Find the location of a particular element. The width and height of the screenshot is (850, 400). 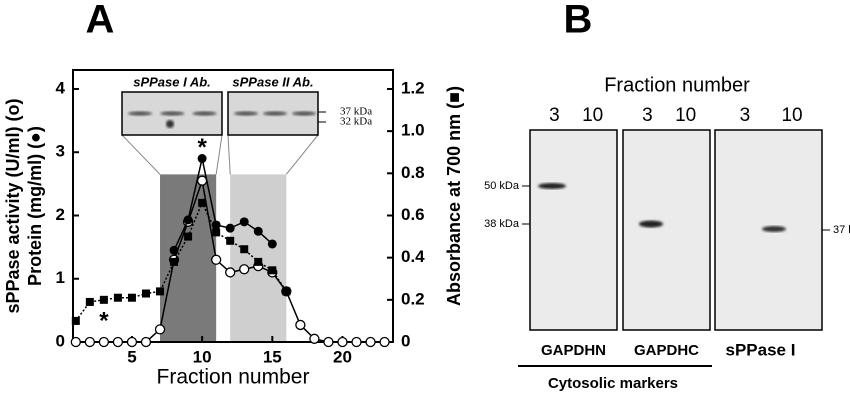

panel-label: B is located at coordinates (578, 21).